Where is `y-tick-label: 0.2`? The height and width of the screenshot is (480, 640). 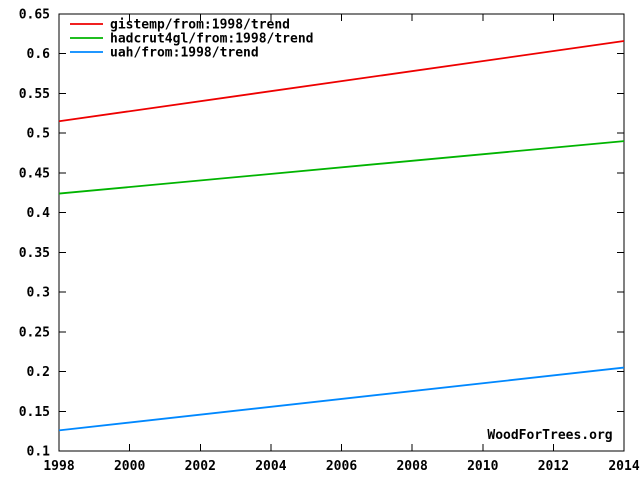
y-tick-label: 0.2 is located at coordinates (38, 372).